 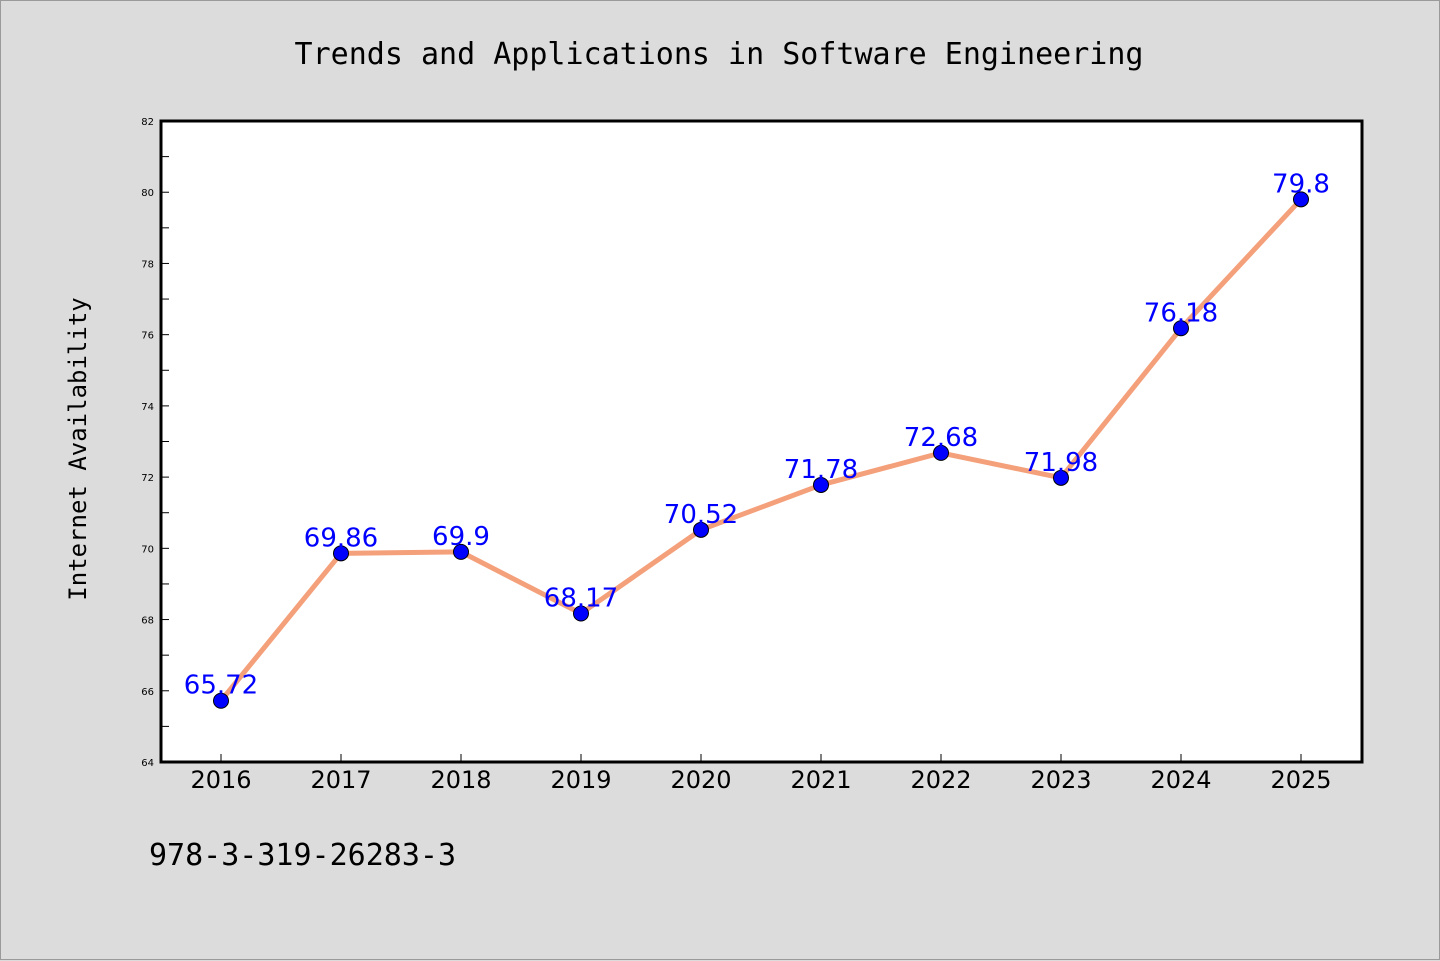 I want to click on y-tick-label: 64, so click(x=147, y=763).